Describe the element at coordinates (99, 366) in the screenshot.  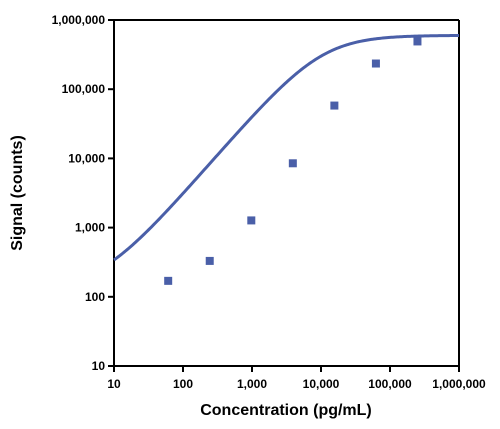
I see `y-tick-label: 10` at that location.